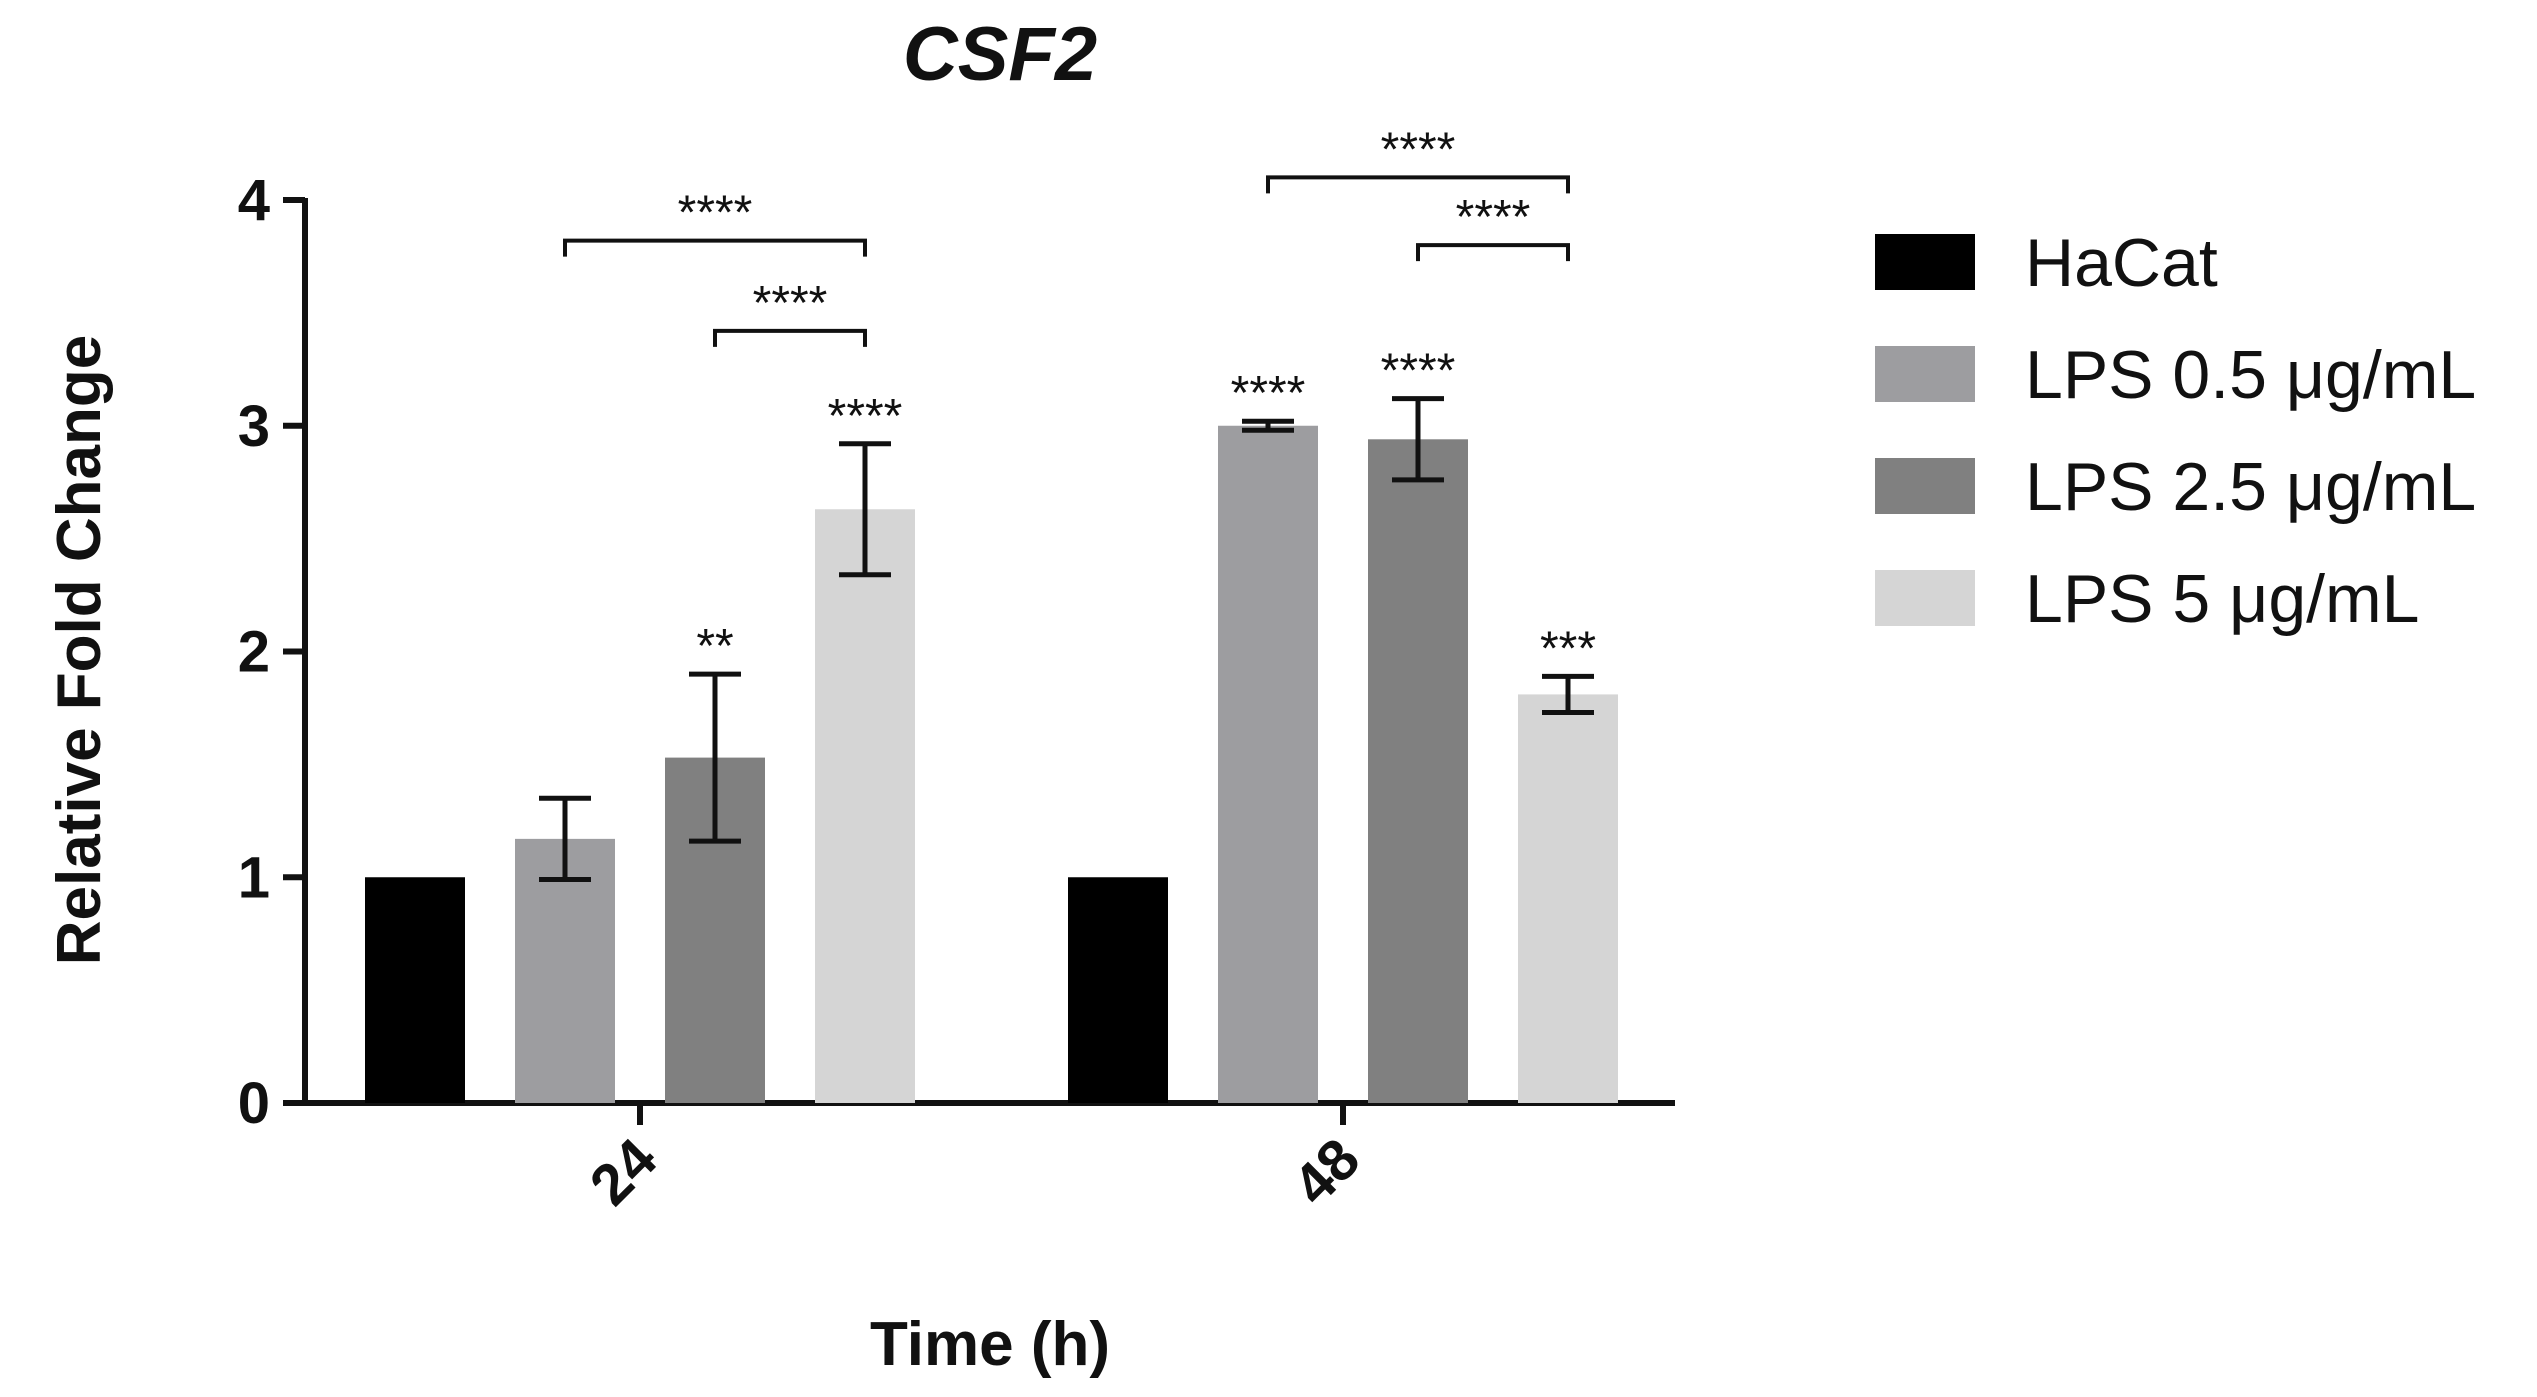 The width and height of the screenshot is (2537, 1397). What do you see at coordinates (1327, 1172) in the screenshot?
I see `x-tick-label: 48` at bounding box center [1327, 1172].